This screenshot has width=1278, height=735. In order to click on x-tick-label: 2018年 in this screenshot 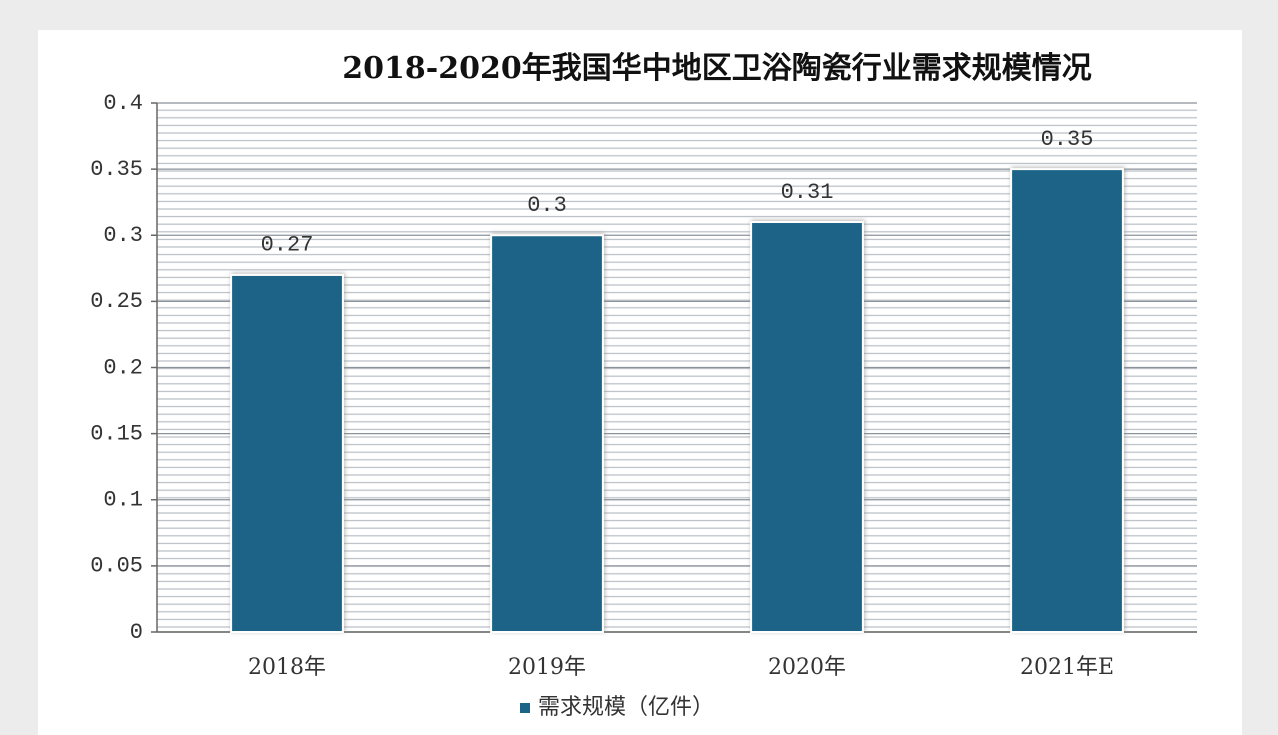, I will do `click(287, 667)`.